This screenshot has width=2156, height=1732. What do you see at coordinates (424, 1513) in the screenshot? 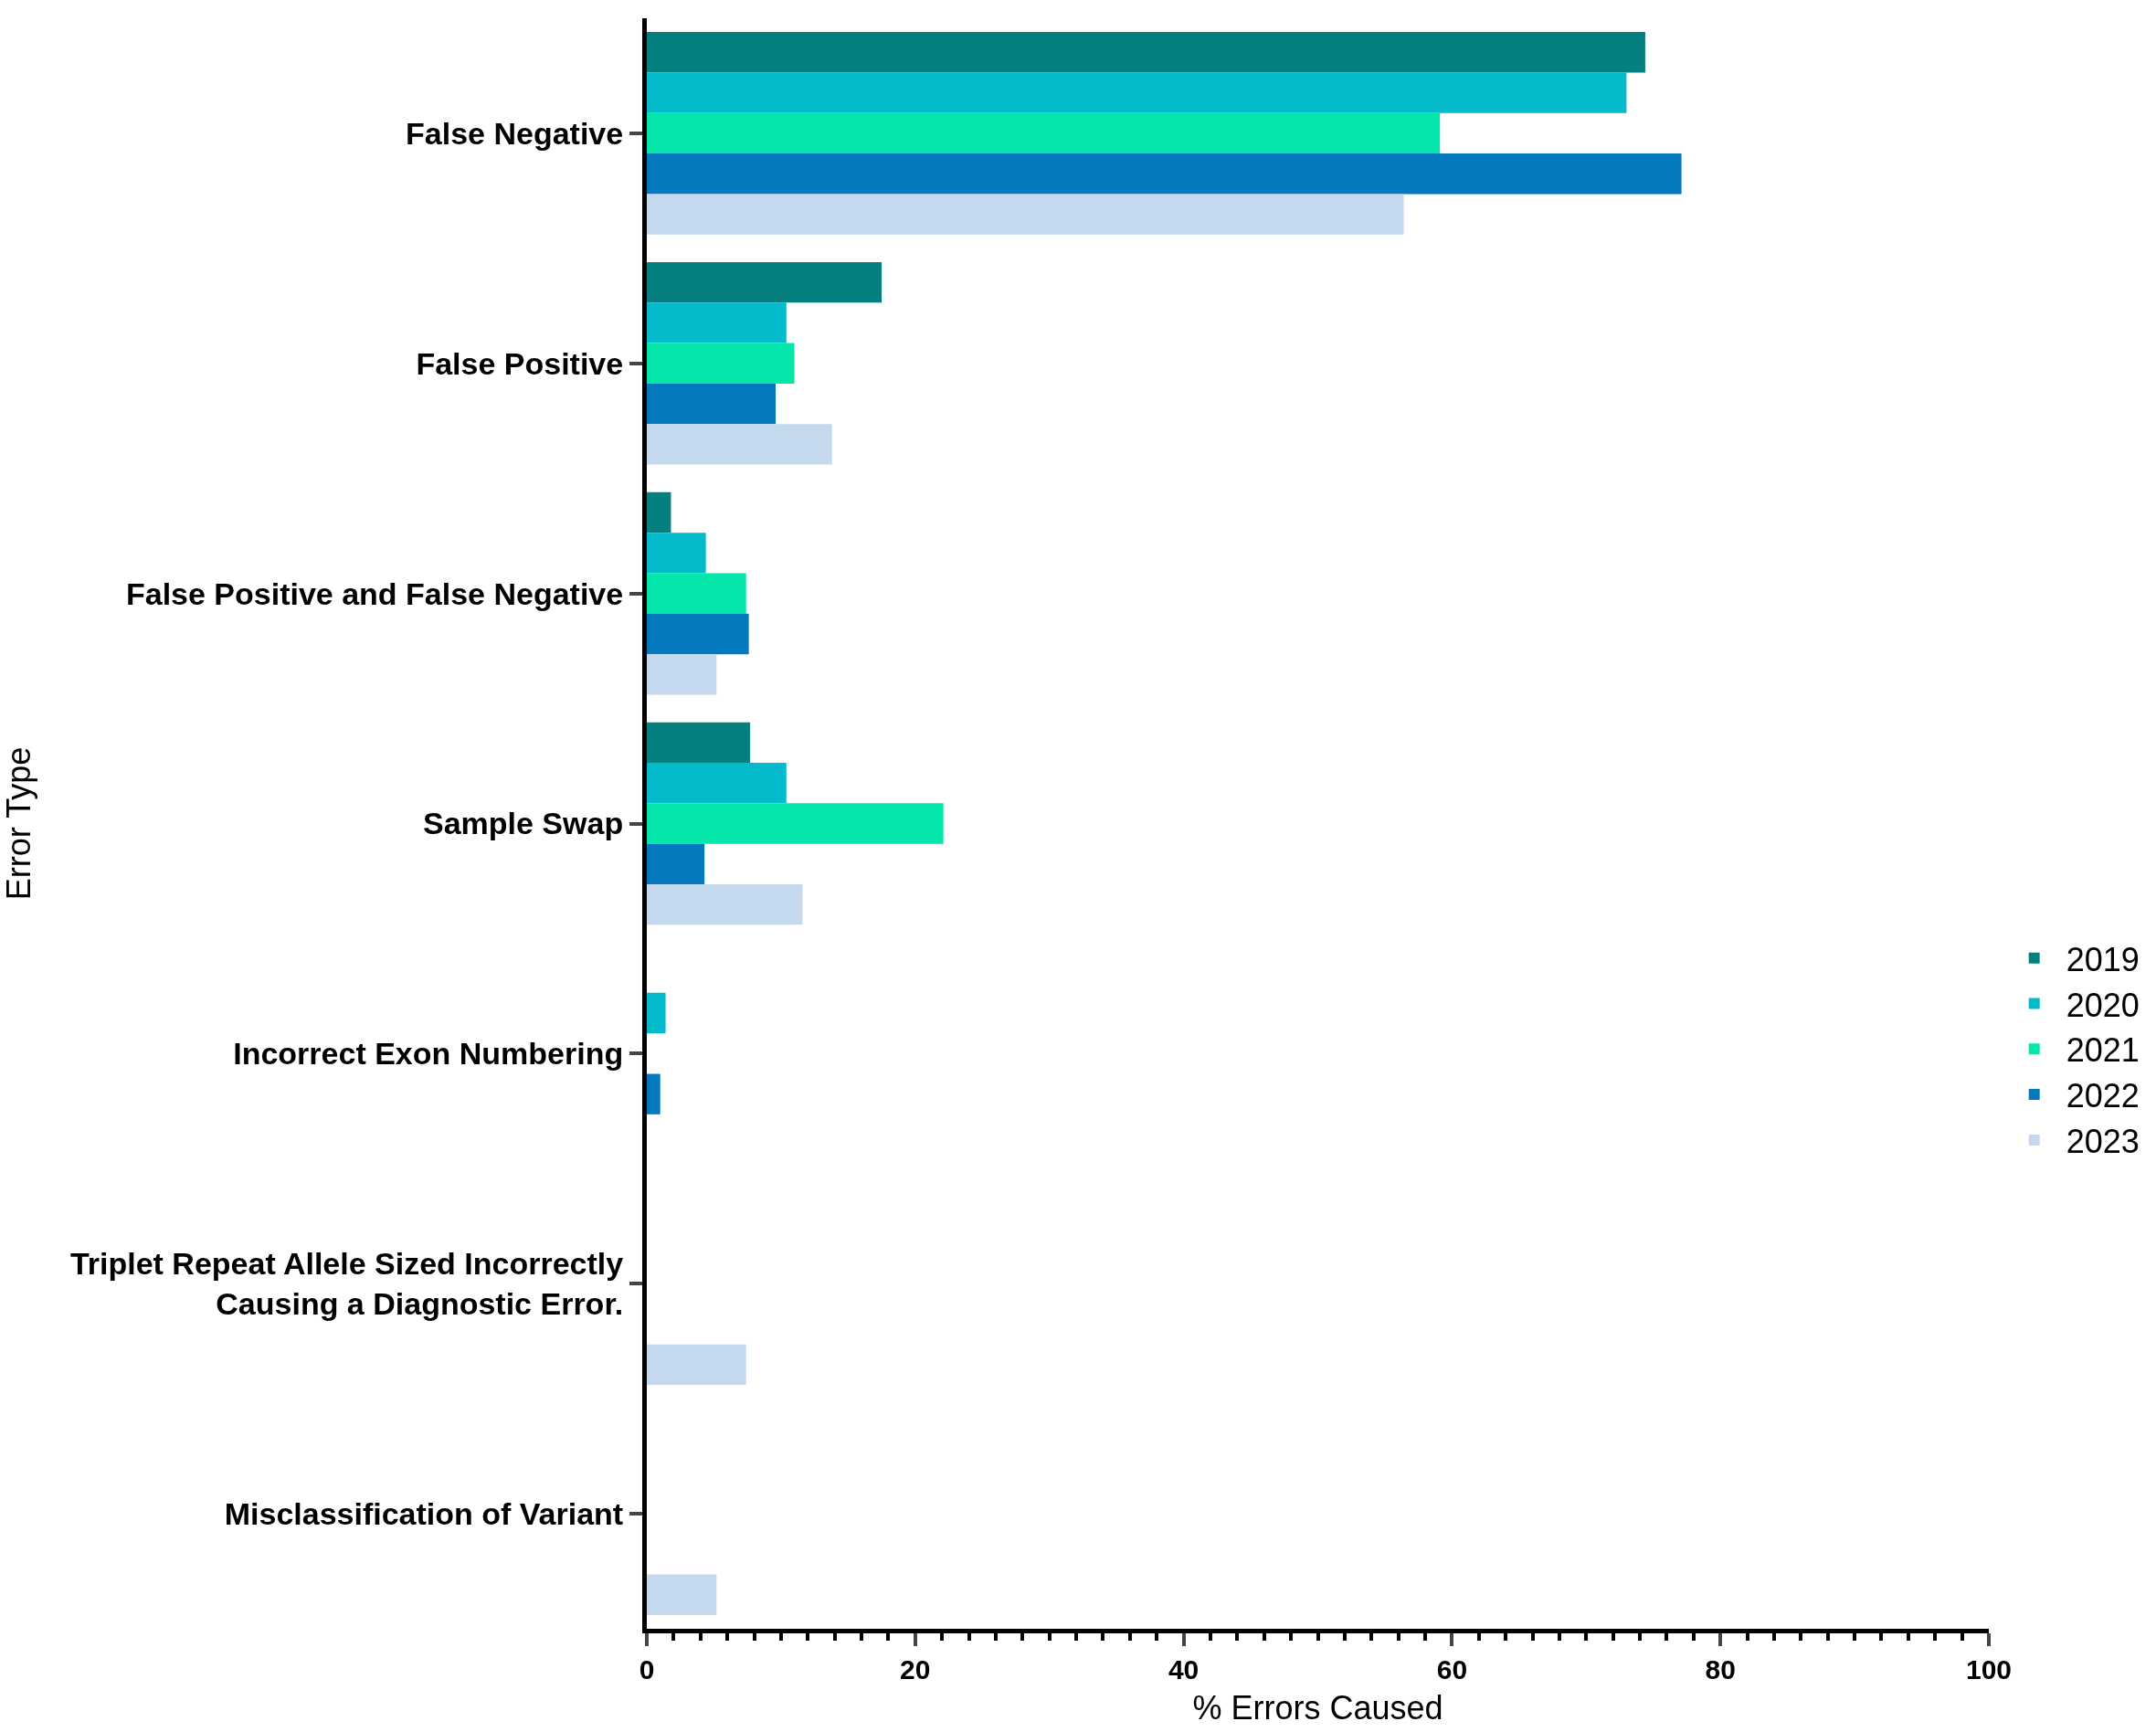
I see `y-tick-label: Misclassification of Variant` at bounding box center [424, 1513].